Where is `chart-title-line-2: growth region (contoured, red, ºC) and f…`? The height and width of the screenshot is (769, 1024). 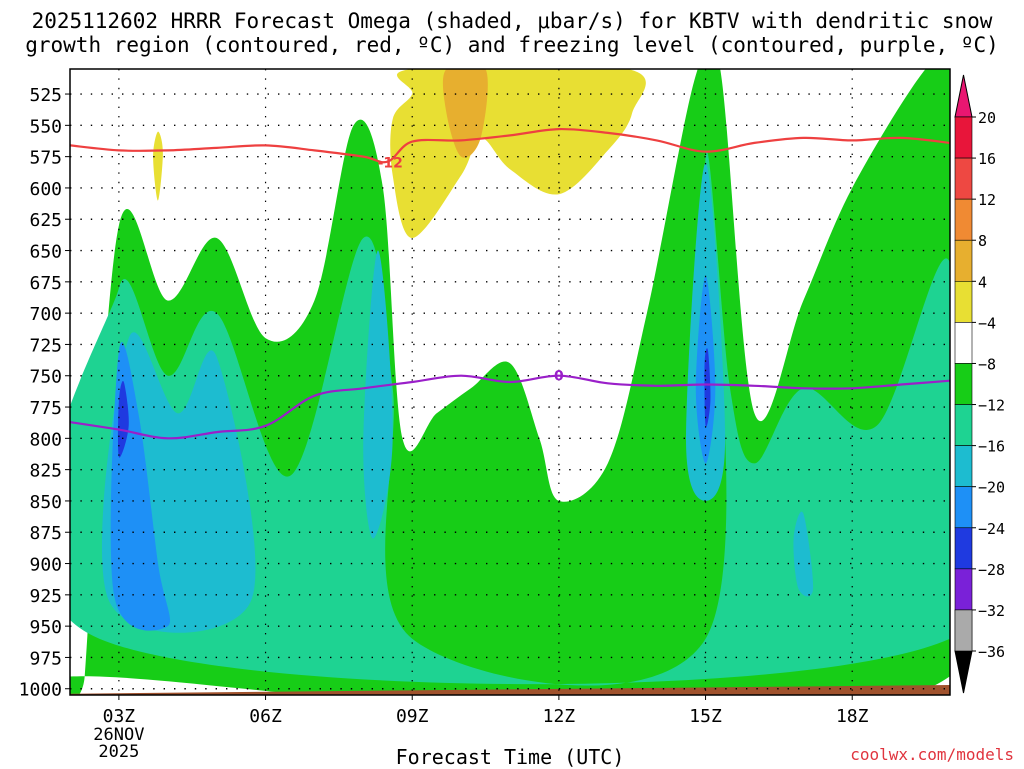
chart-title-line-2: growth region (contoured, red, ºC) and f… is located at coordinates (512, 45).